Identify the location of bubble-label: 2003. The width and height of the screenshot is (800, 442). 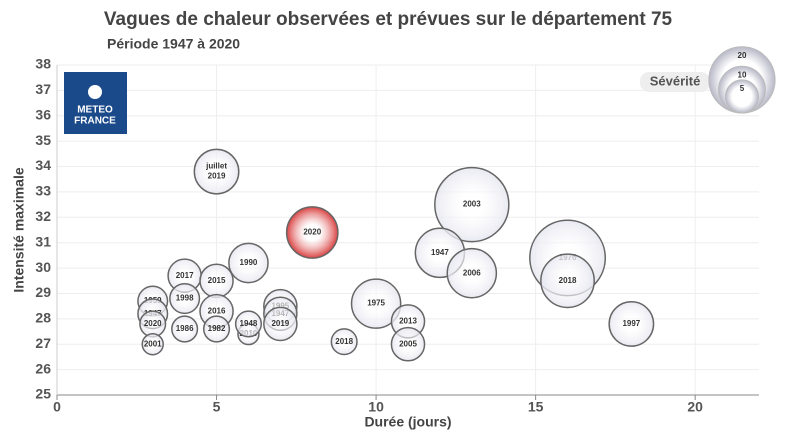
(472, 204).